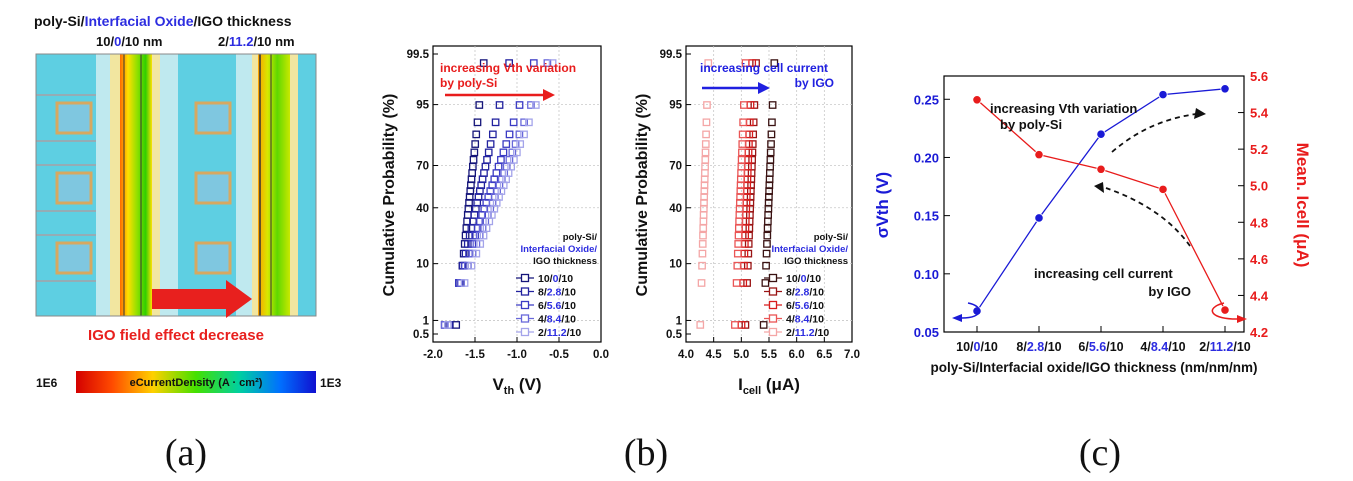  I want to click on ic-legend-label: 6/5.6/10, so click(805, 306).